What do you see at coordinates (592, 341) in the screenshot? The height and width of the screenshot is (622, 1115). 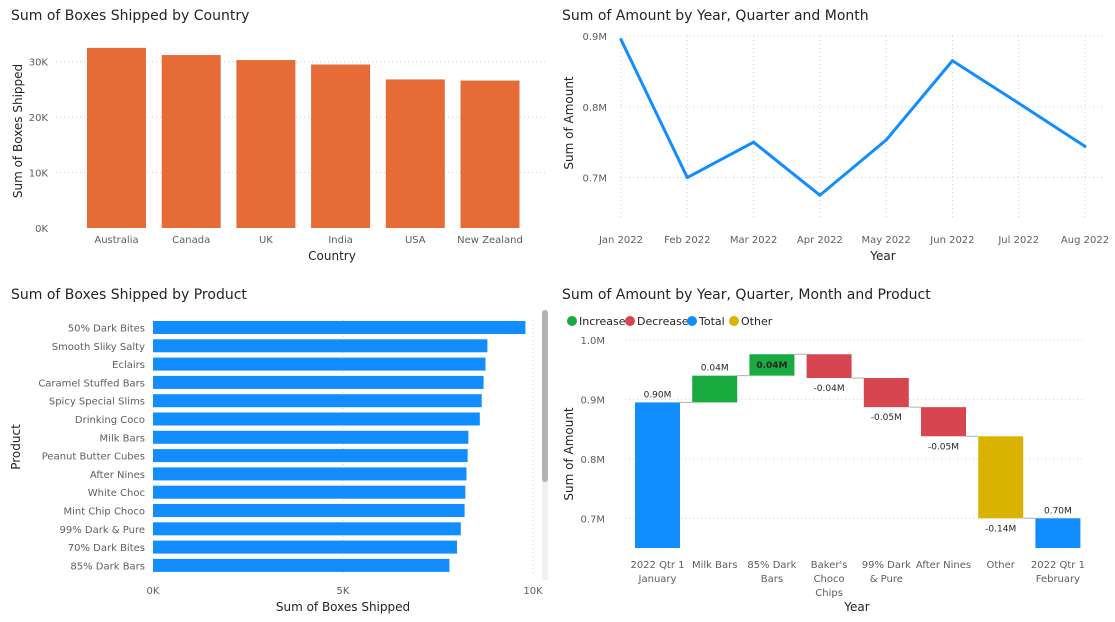 I see `waterfall-y-tick: 1.0M` at bounding box center [592, 341].